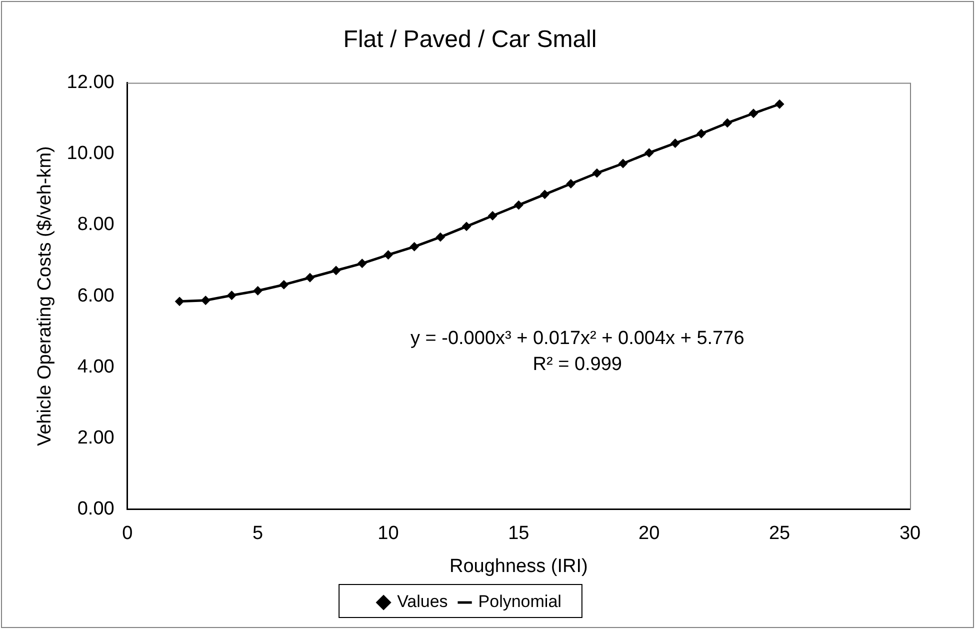  What do you see at coordinates (577, 338) in the screenshot?
I see `annotation: y = -0.000x³ + 0.017x² + 0.004x + 5.776` at bounding box center [577, 338].